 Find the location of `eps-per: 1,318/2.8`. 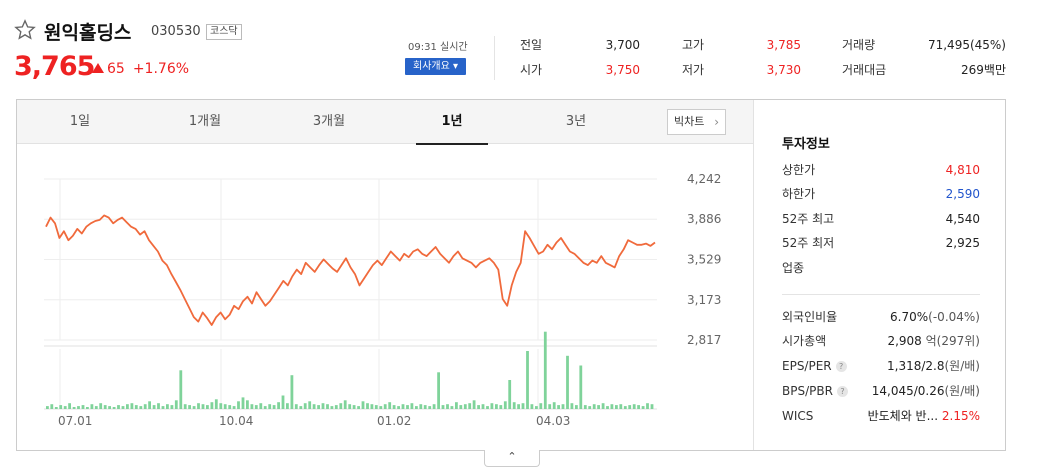

eps-per: 1,318/2.8 is located at coordinates (916, 366).